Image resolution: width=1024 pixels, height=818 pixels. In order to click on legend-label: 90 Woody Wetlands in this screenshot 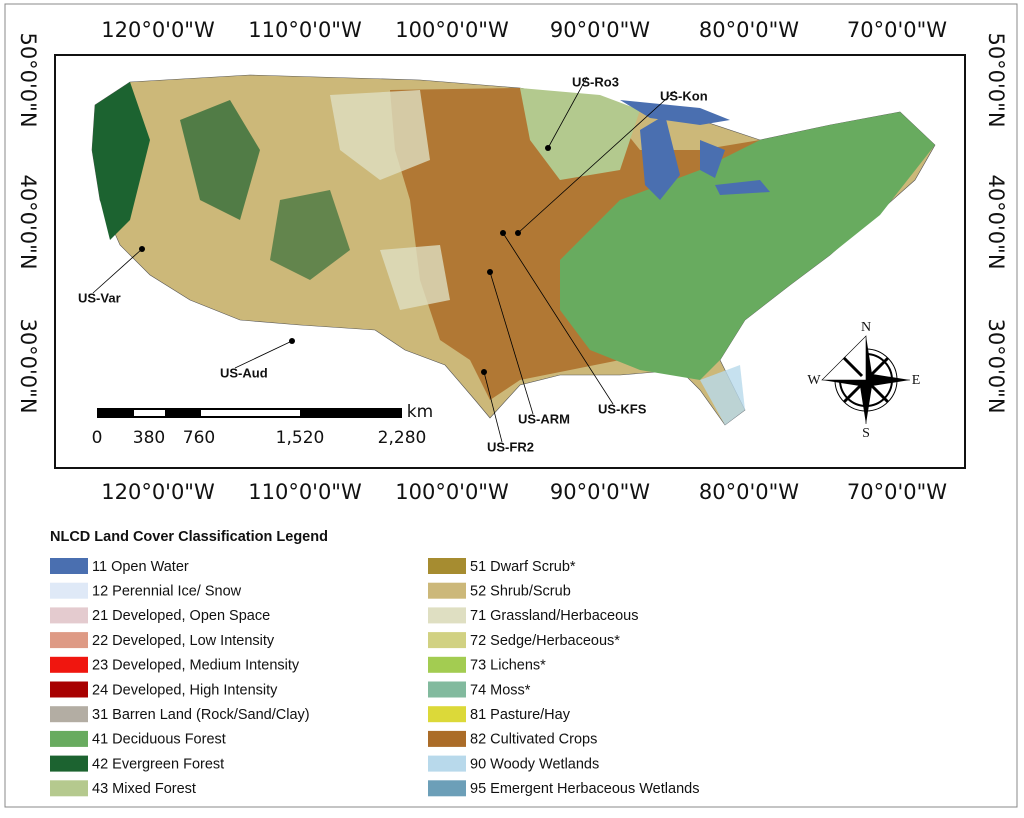, I will do `click(534, 764)`.